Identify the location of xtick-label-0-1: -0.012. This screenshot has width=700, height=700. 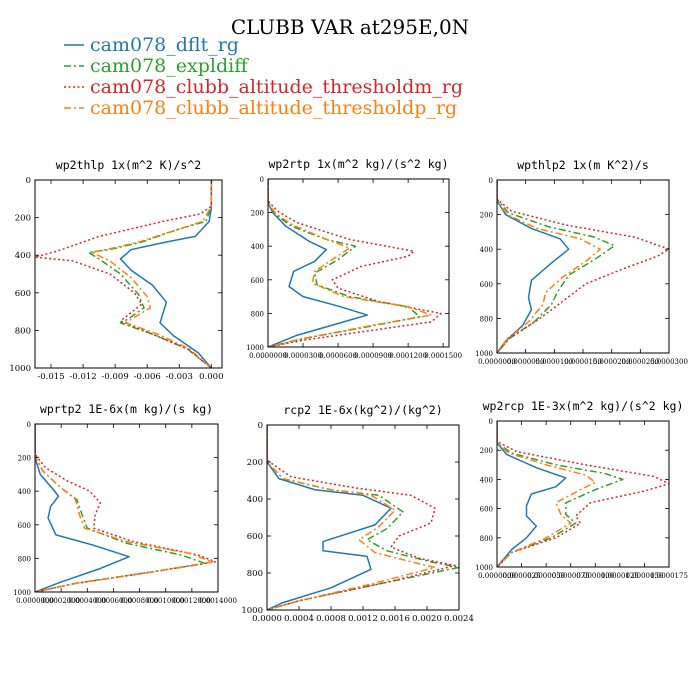
(82, 377).